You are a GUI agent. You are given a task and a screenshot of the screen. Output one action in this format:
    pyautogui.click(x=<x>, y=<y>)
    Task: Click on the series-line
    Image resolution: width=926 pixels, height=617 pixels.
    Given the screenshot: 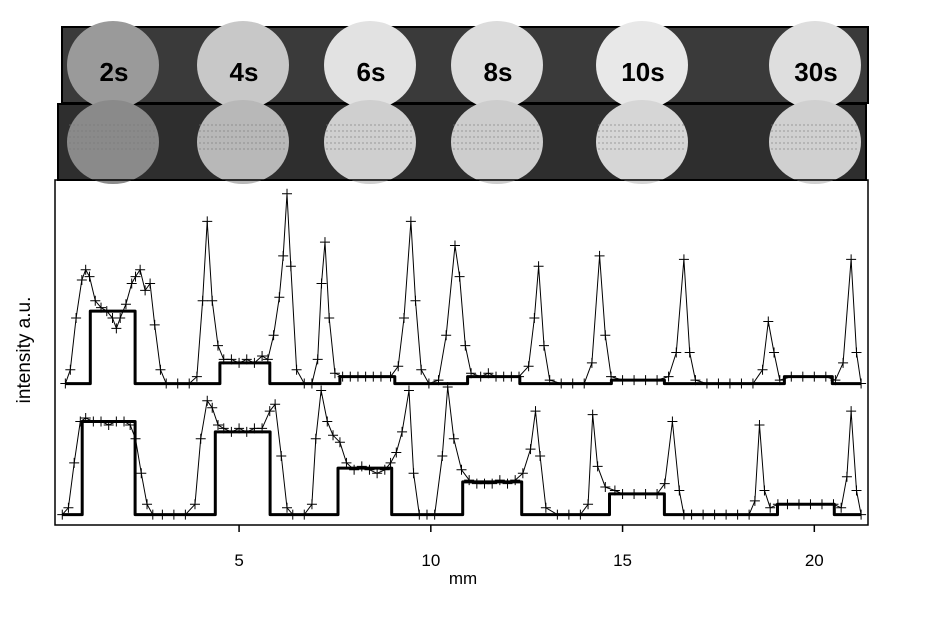 What is the action you would take?
    pyautogui.click(x=462, y=468)
    